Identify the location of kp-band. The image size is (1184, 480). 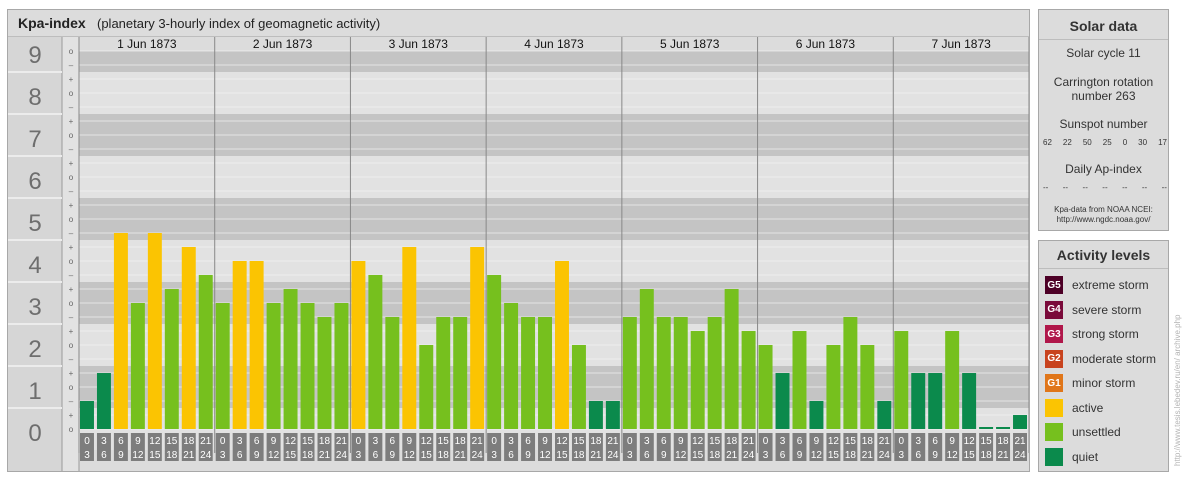
(554, 61).